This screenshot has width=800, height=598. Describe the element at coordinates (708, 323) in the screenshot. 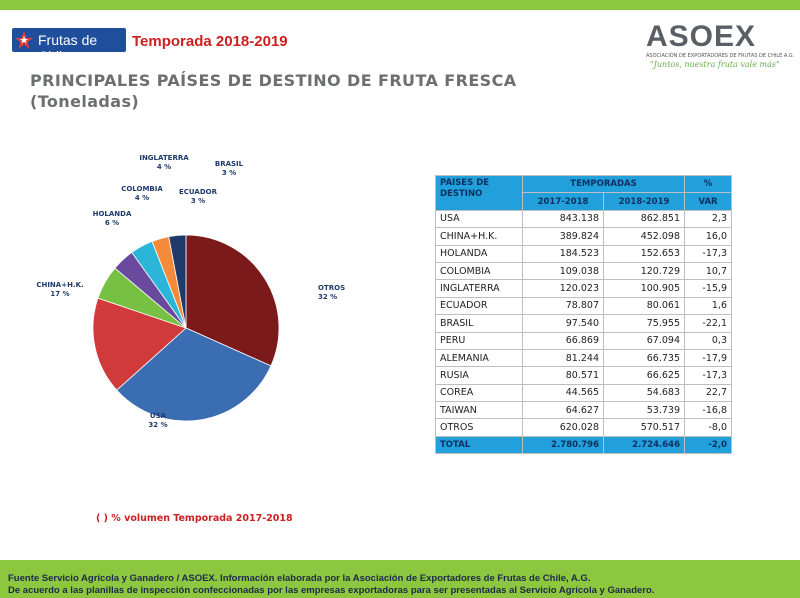

I see `var-cell: -22,1` at that location.